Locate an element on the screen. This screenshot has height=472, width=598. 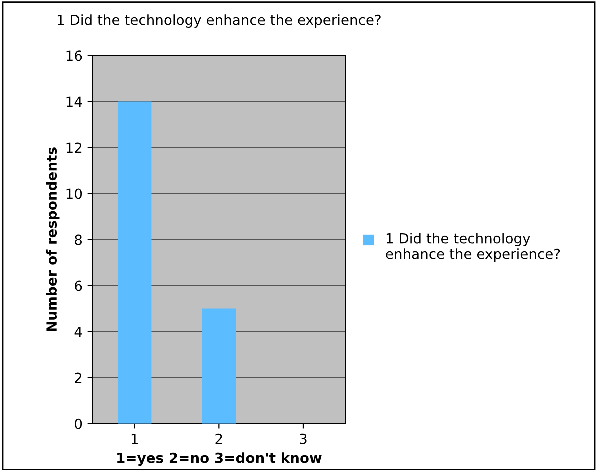
y-tick-label: 8 is located at coordinates (78, 240).